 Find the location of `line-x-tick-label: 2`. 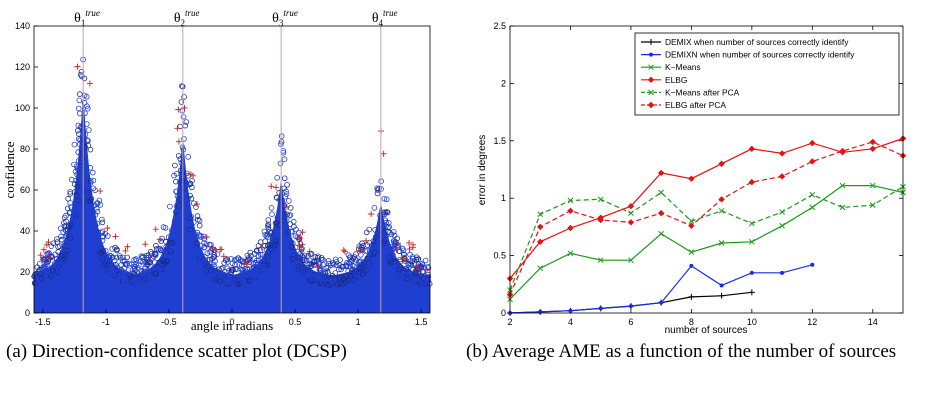

line-x-tick-label: 2 is located at coordinates (509, 322).